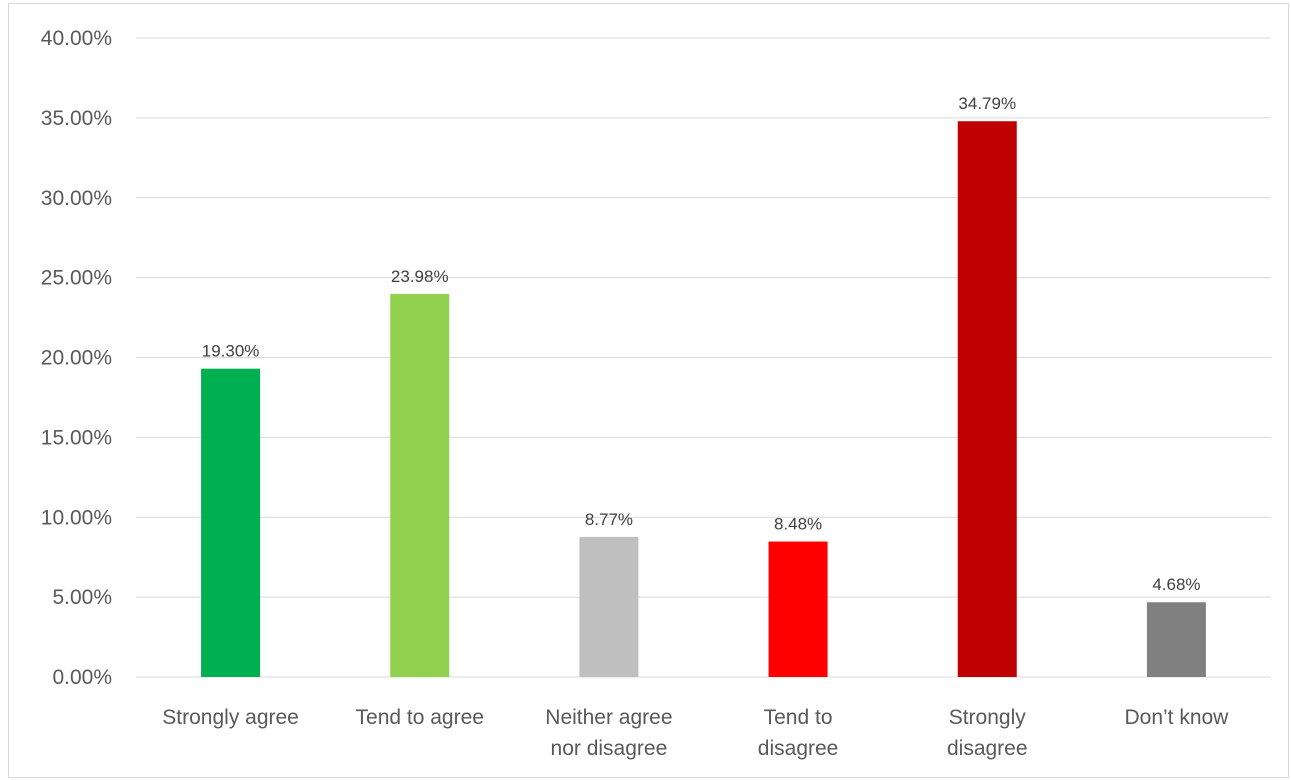 The width and height of the screenshot is (1291, 780). What do you see at coordinates (798, 524) in the screenshot?
I see `data-label: 8.48%` at bounding box center [798, 524].